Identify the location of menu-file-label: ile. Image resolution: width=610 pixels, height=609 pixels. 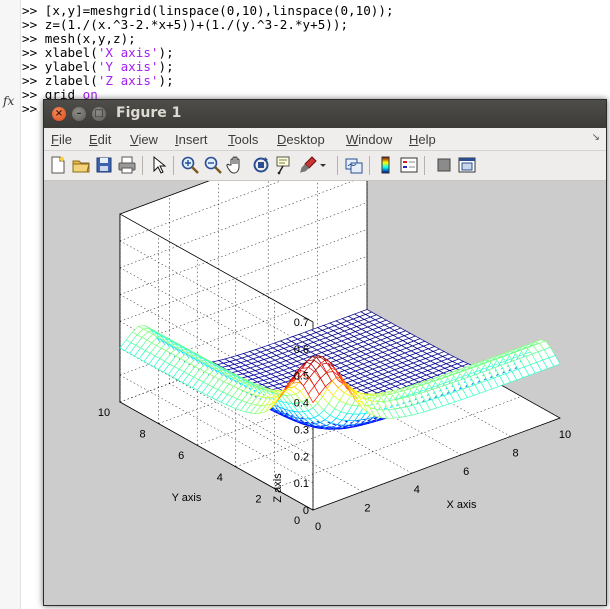
(65, 139).